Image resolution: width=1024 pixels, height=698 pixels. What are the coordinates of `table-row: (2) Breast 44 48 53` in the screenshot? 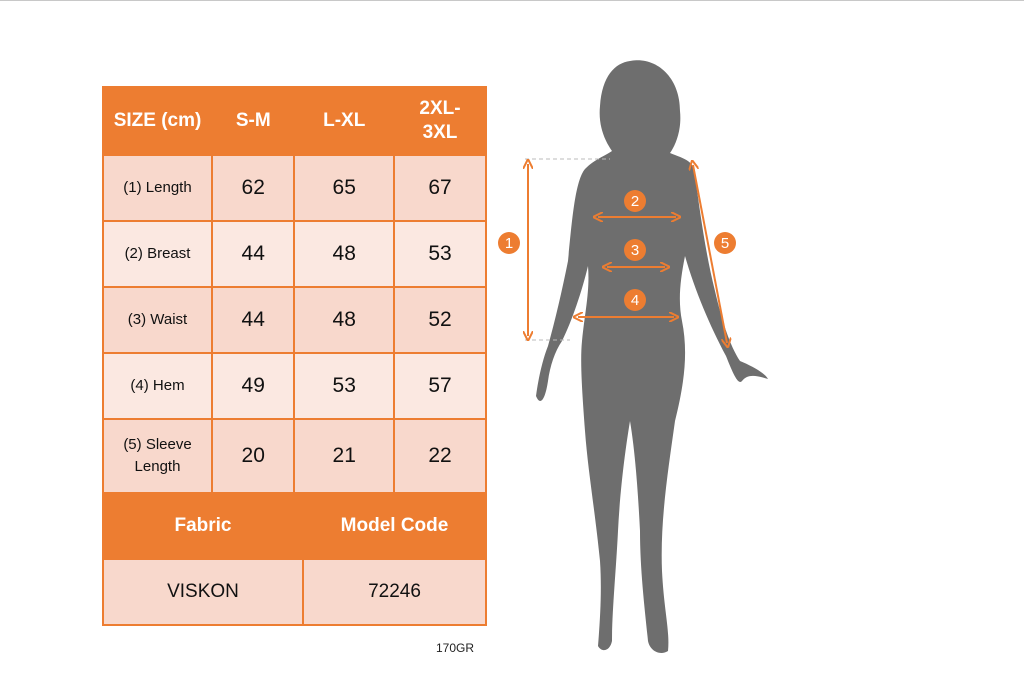 It's located at (294, 254).